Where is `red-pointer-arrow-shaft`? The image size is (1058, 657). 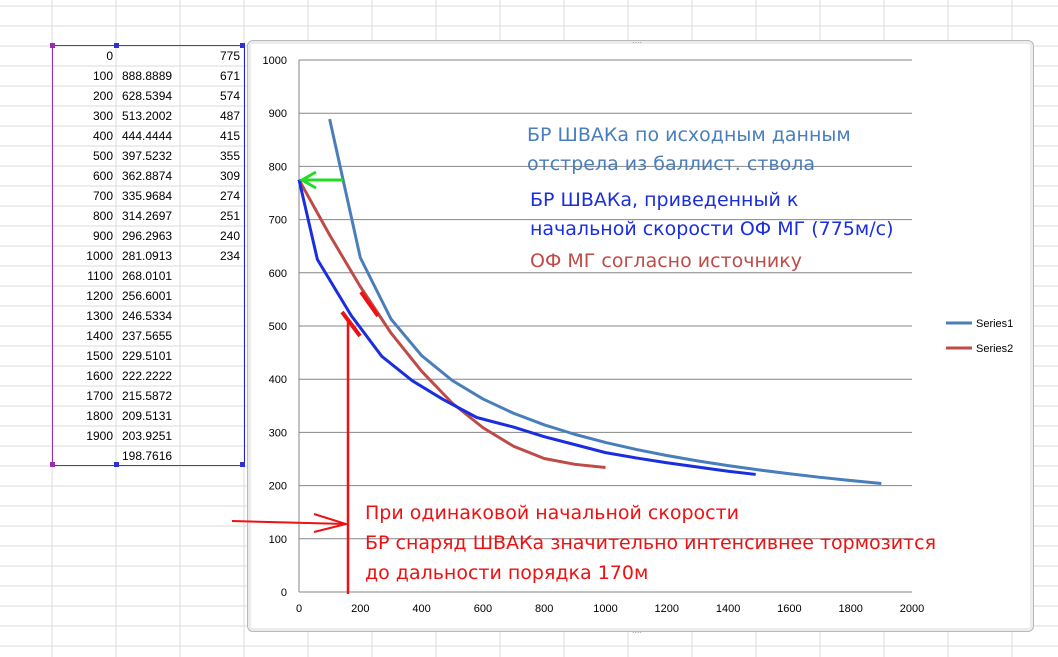 red-pointer-arrow-shaft is located at coordinates (289, 522).